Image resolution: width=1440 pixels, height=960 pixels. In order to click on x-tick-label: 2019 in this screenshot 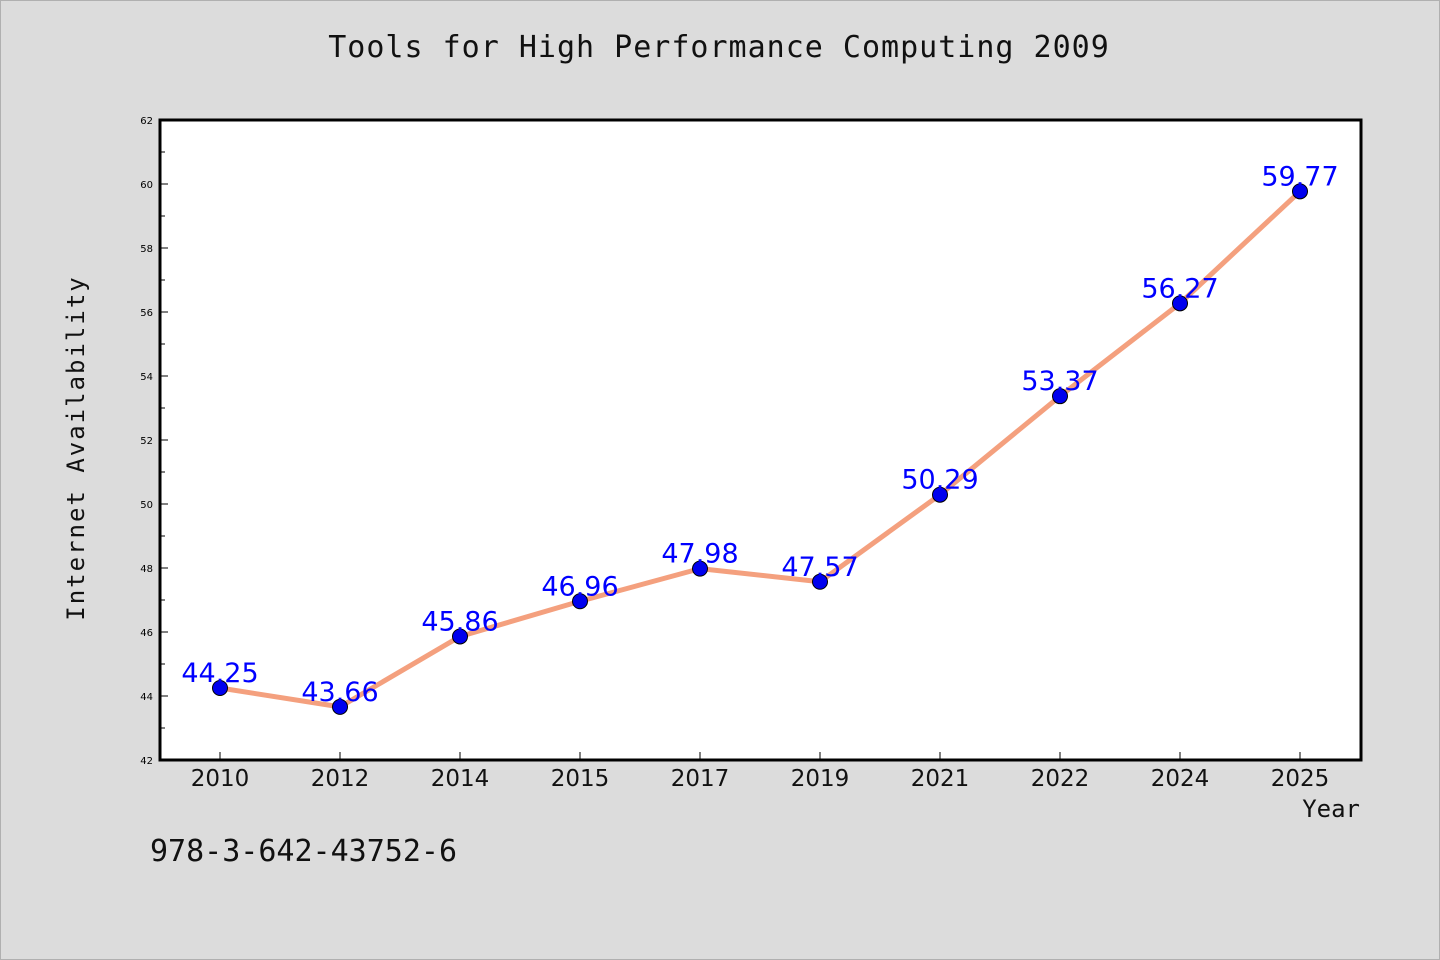, I will do `click(820, 779)`.